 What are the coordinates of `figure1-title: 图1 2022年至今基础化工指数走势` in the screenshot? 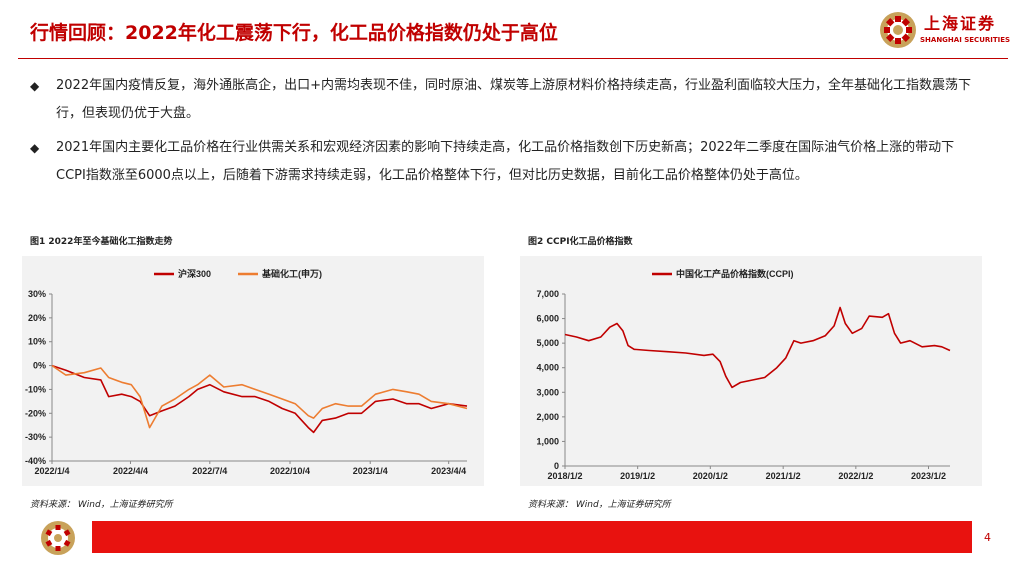 It's located at (101, 242).